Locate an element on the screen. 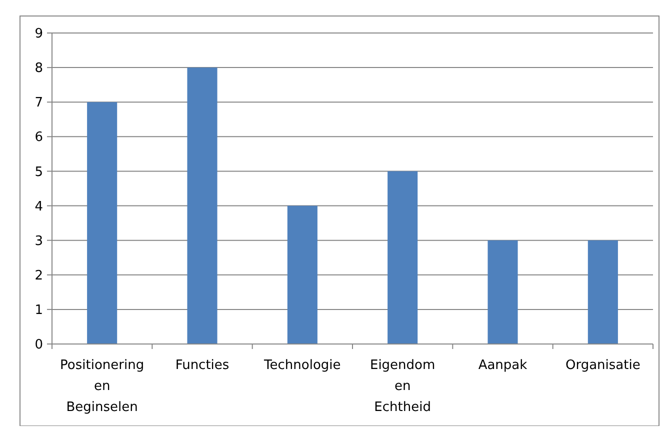  y-tick-label: 1 is located at coordinates (38, 310).